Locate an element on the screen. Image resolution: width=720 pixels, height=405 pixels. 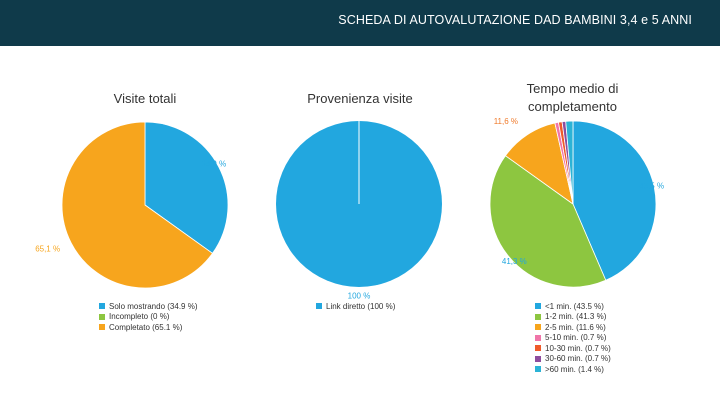
legend-label: Completato (65.1 %) is located at coordinates (146, 327).